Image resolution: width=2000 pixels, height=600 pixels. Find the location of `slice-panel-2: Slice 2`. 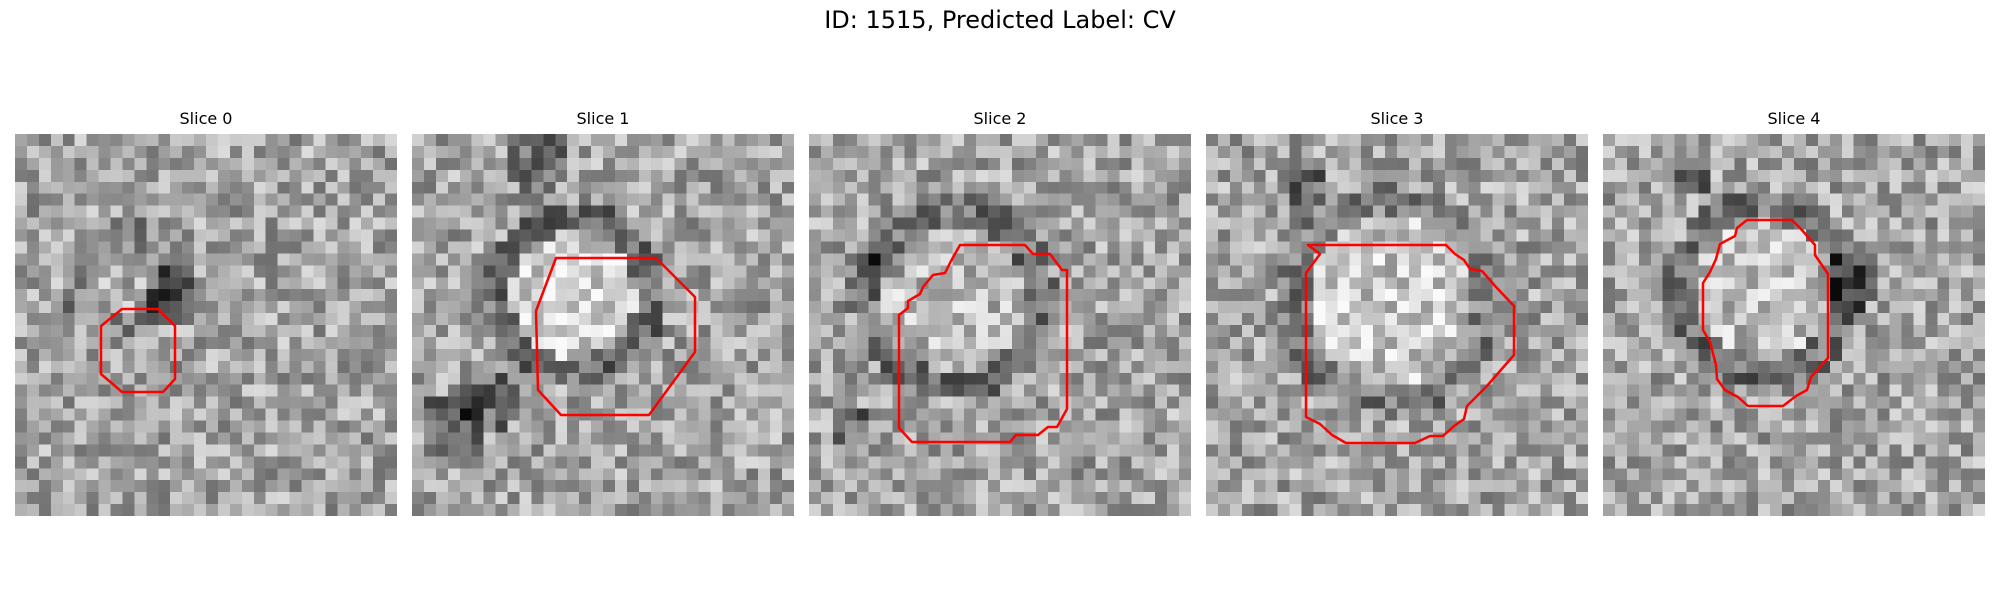

slice-panel-2: Slice 2 is located at coordinates (1000, 119).